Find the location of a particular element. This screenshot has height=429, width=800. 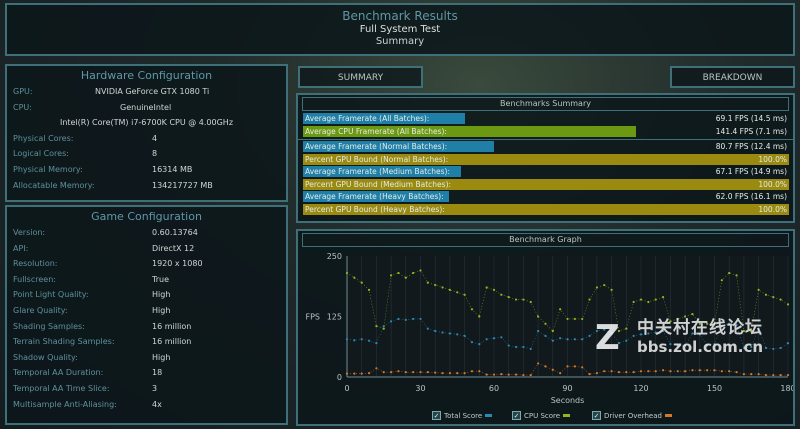

summary-label: Average Framerate (Heavy Batches): is located at coordinates (374, 196).